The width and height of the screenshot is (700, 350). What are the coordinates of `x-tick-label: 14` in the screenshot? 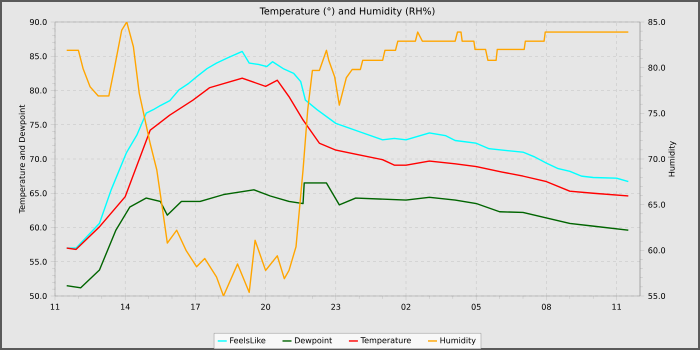 It's located at (125, 307).